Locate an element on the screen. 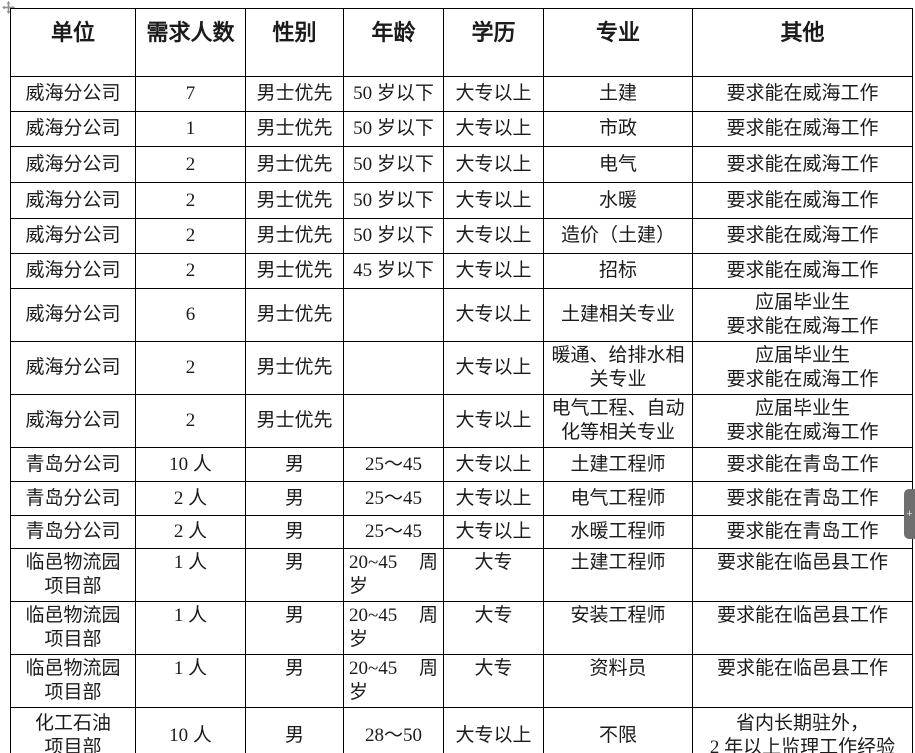 The height and width of the screenshot is (753, 915). column-header: 专业 is located at coordinates (618, 42).